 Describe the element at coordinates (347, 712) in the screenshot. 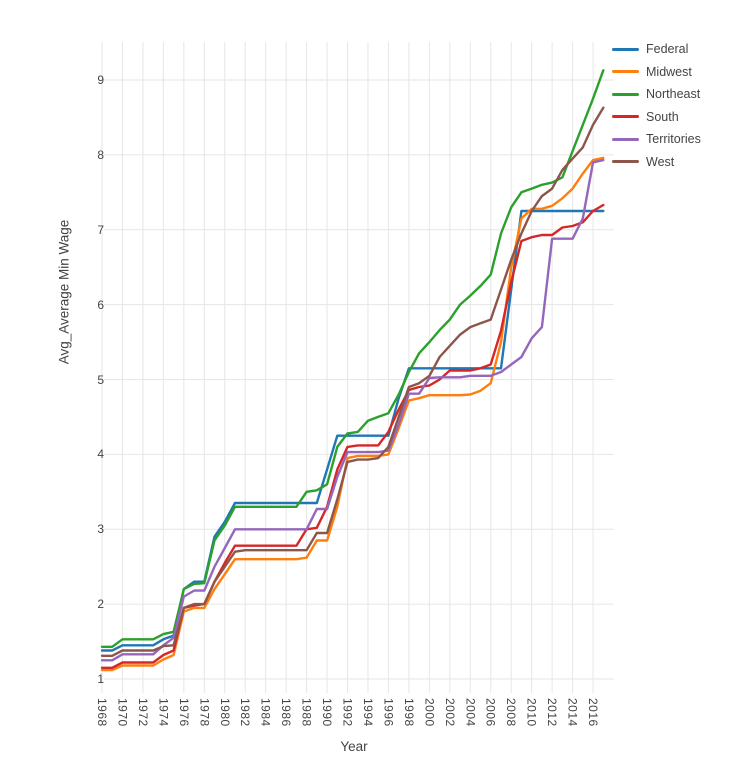

I see `x-tick-label: 1992` at that location.